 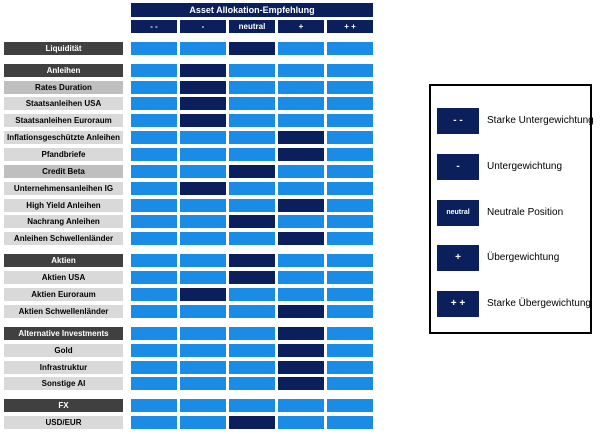 I want to click on legend-symbol-under: -, so click(x=458, y=167).